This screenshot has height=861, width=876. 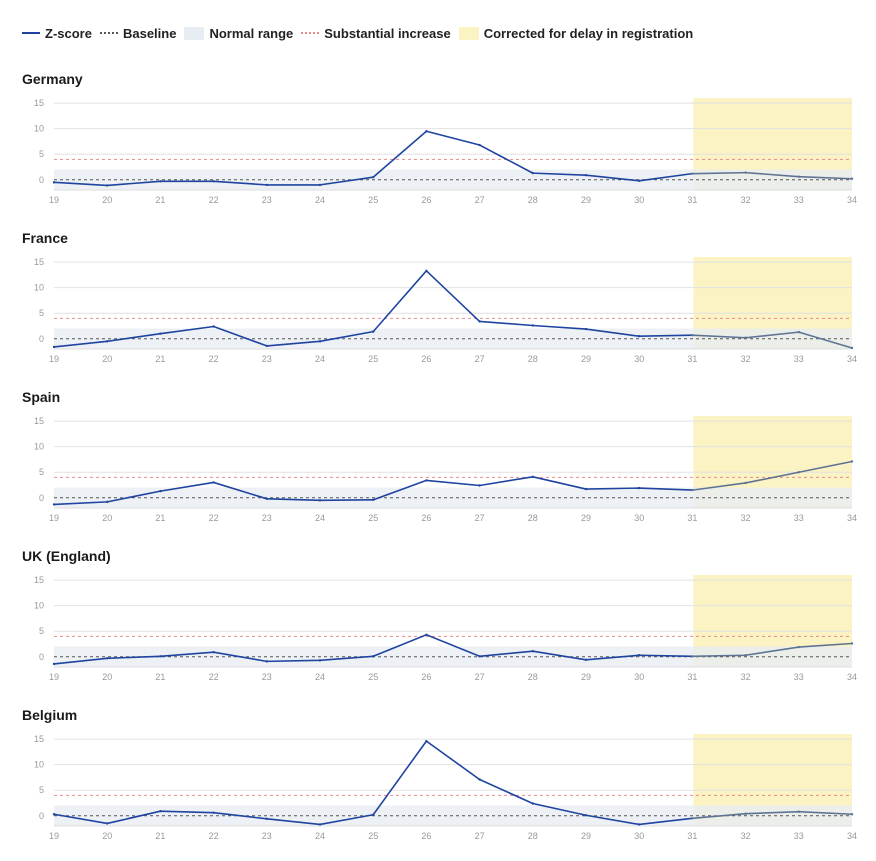 I want to click on legend-normal-range: Normal range, so click(x=238, y=33).